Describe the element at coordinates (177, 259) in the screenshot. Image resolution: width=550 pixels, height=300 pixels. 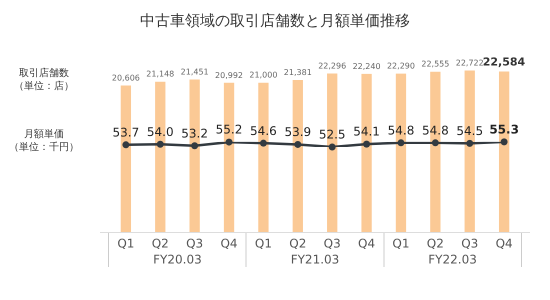
I see `text: FY20.03` at that location.